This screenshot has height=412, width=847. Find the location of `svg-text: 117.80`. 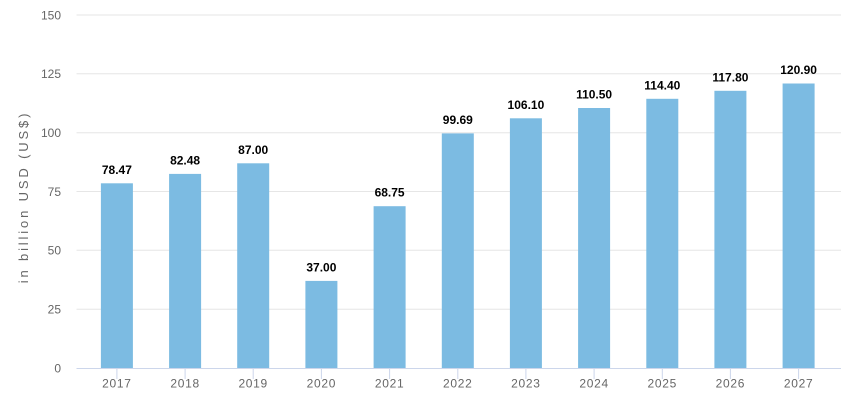

svg-text: 117.80 is located at coordinates (730, 77).